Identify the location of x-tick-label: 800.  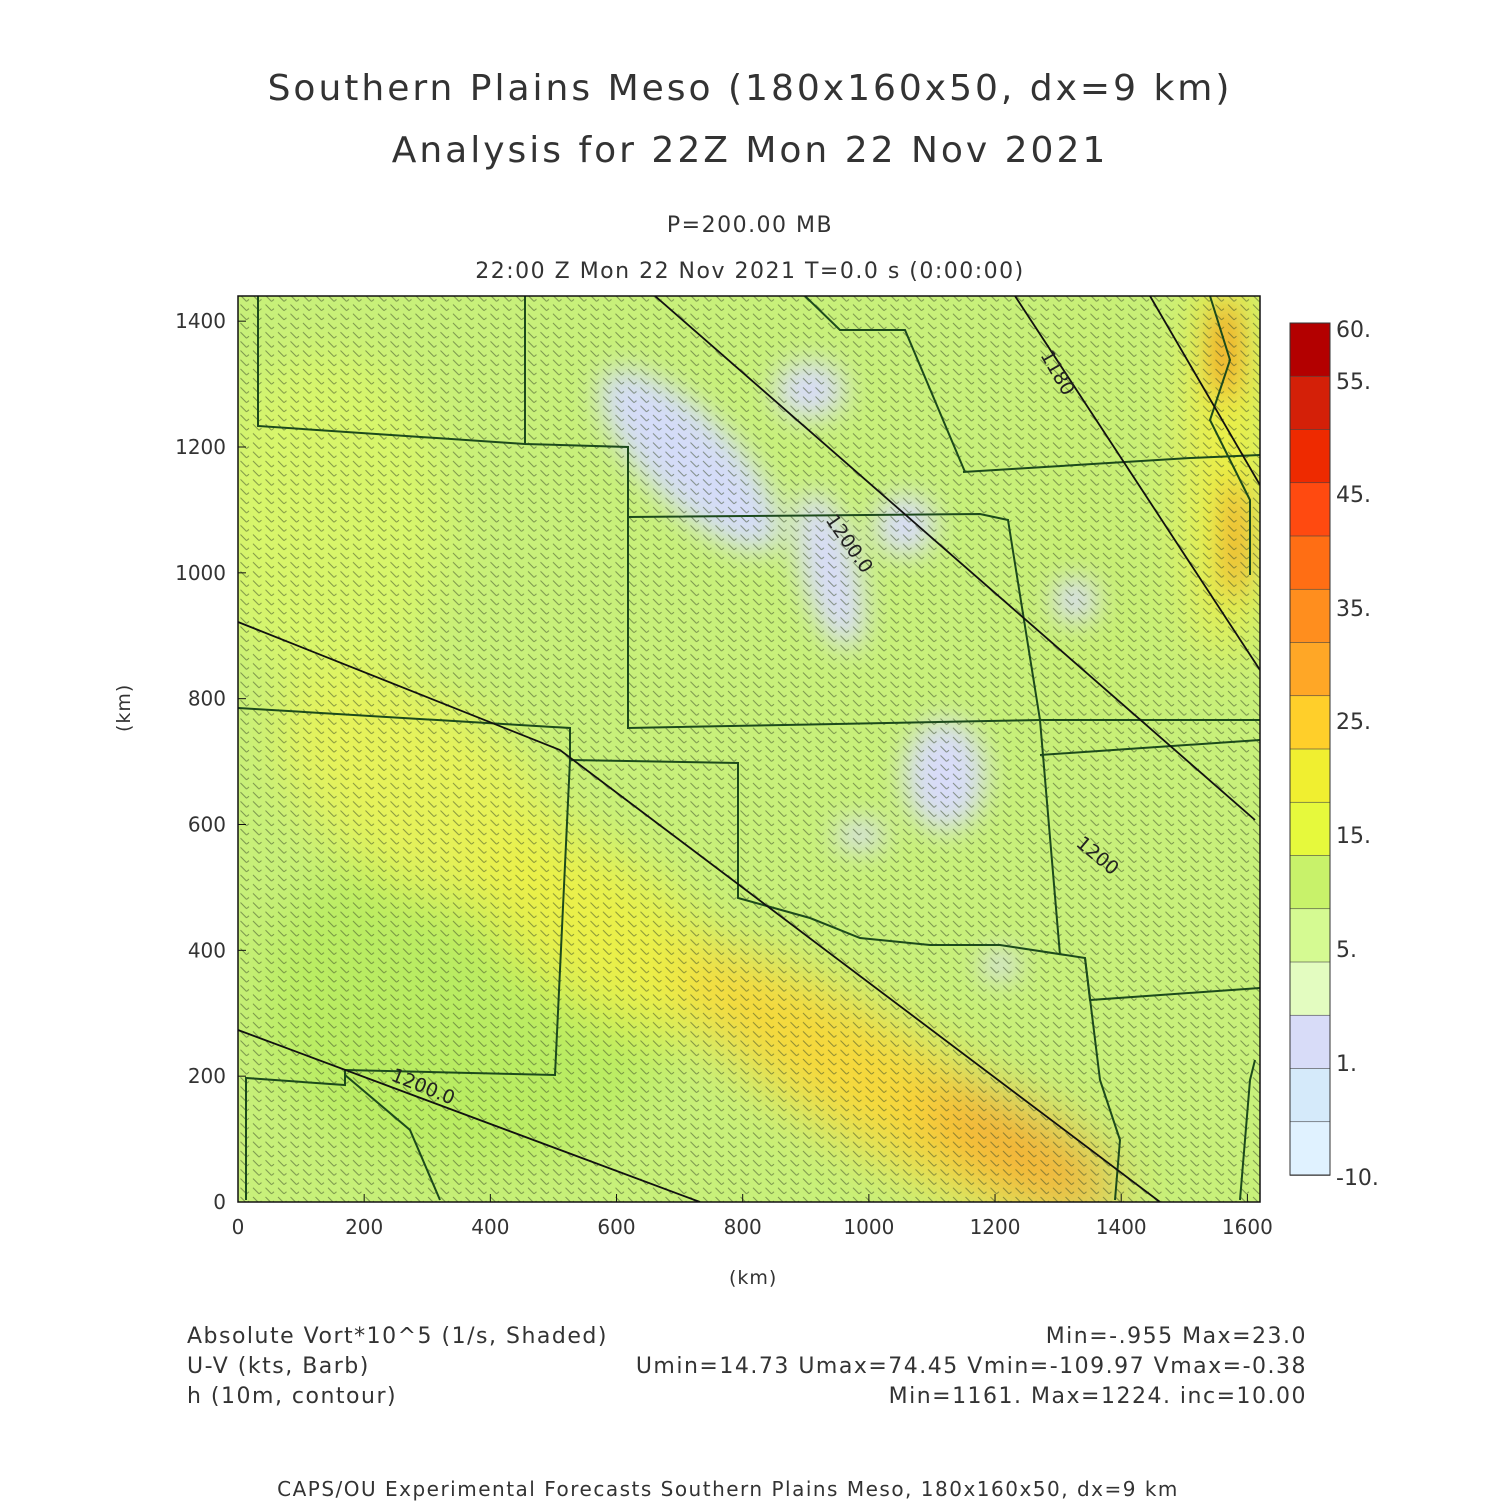
(743, 1227).